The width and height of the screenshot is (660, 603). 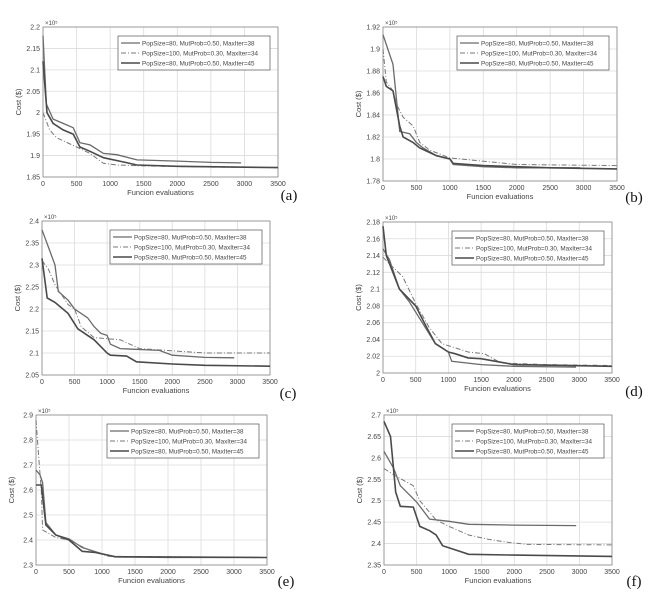 I want to click on y-tick-label: 1.84, so click(x=373, y=116).